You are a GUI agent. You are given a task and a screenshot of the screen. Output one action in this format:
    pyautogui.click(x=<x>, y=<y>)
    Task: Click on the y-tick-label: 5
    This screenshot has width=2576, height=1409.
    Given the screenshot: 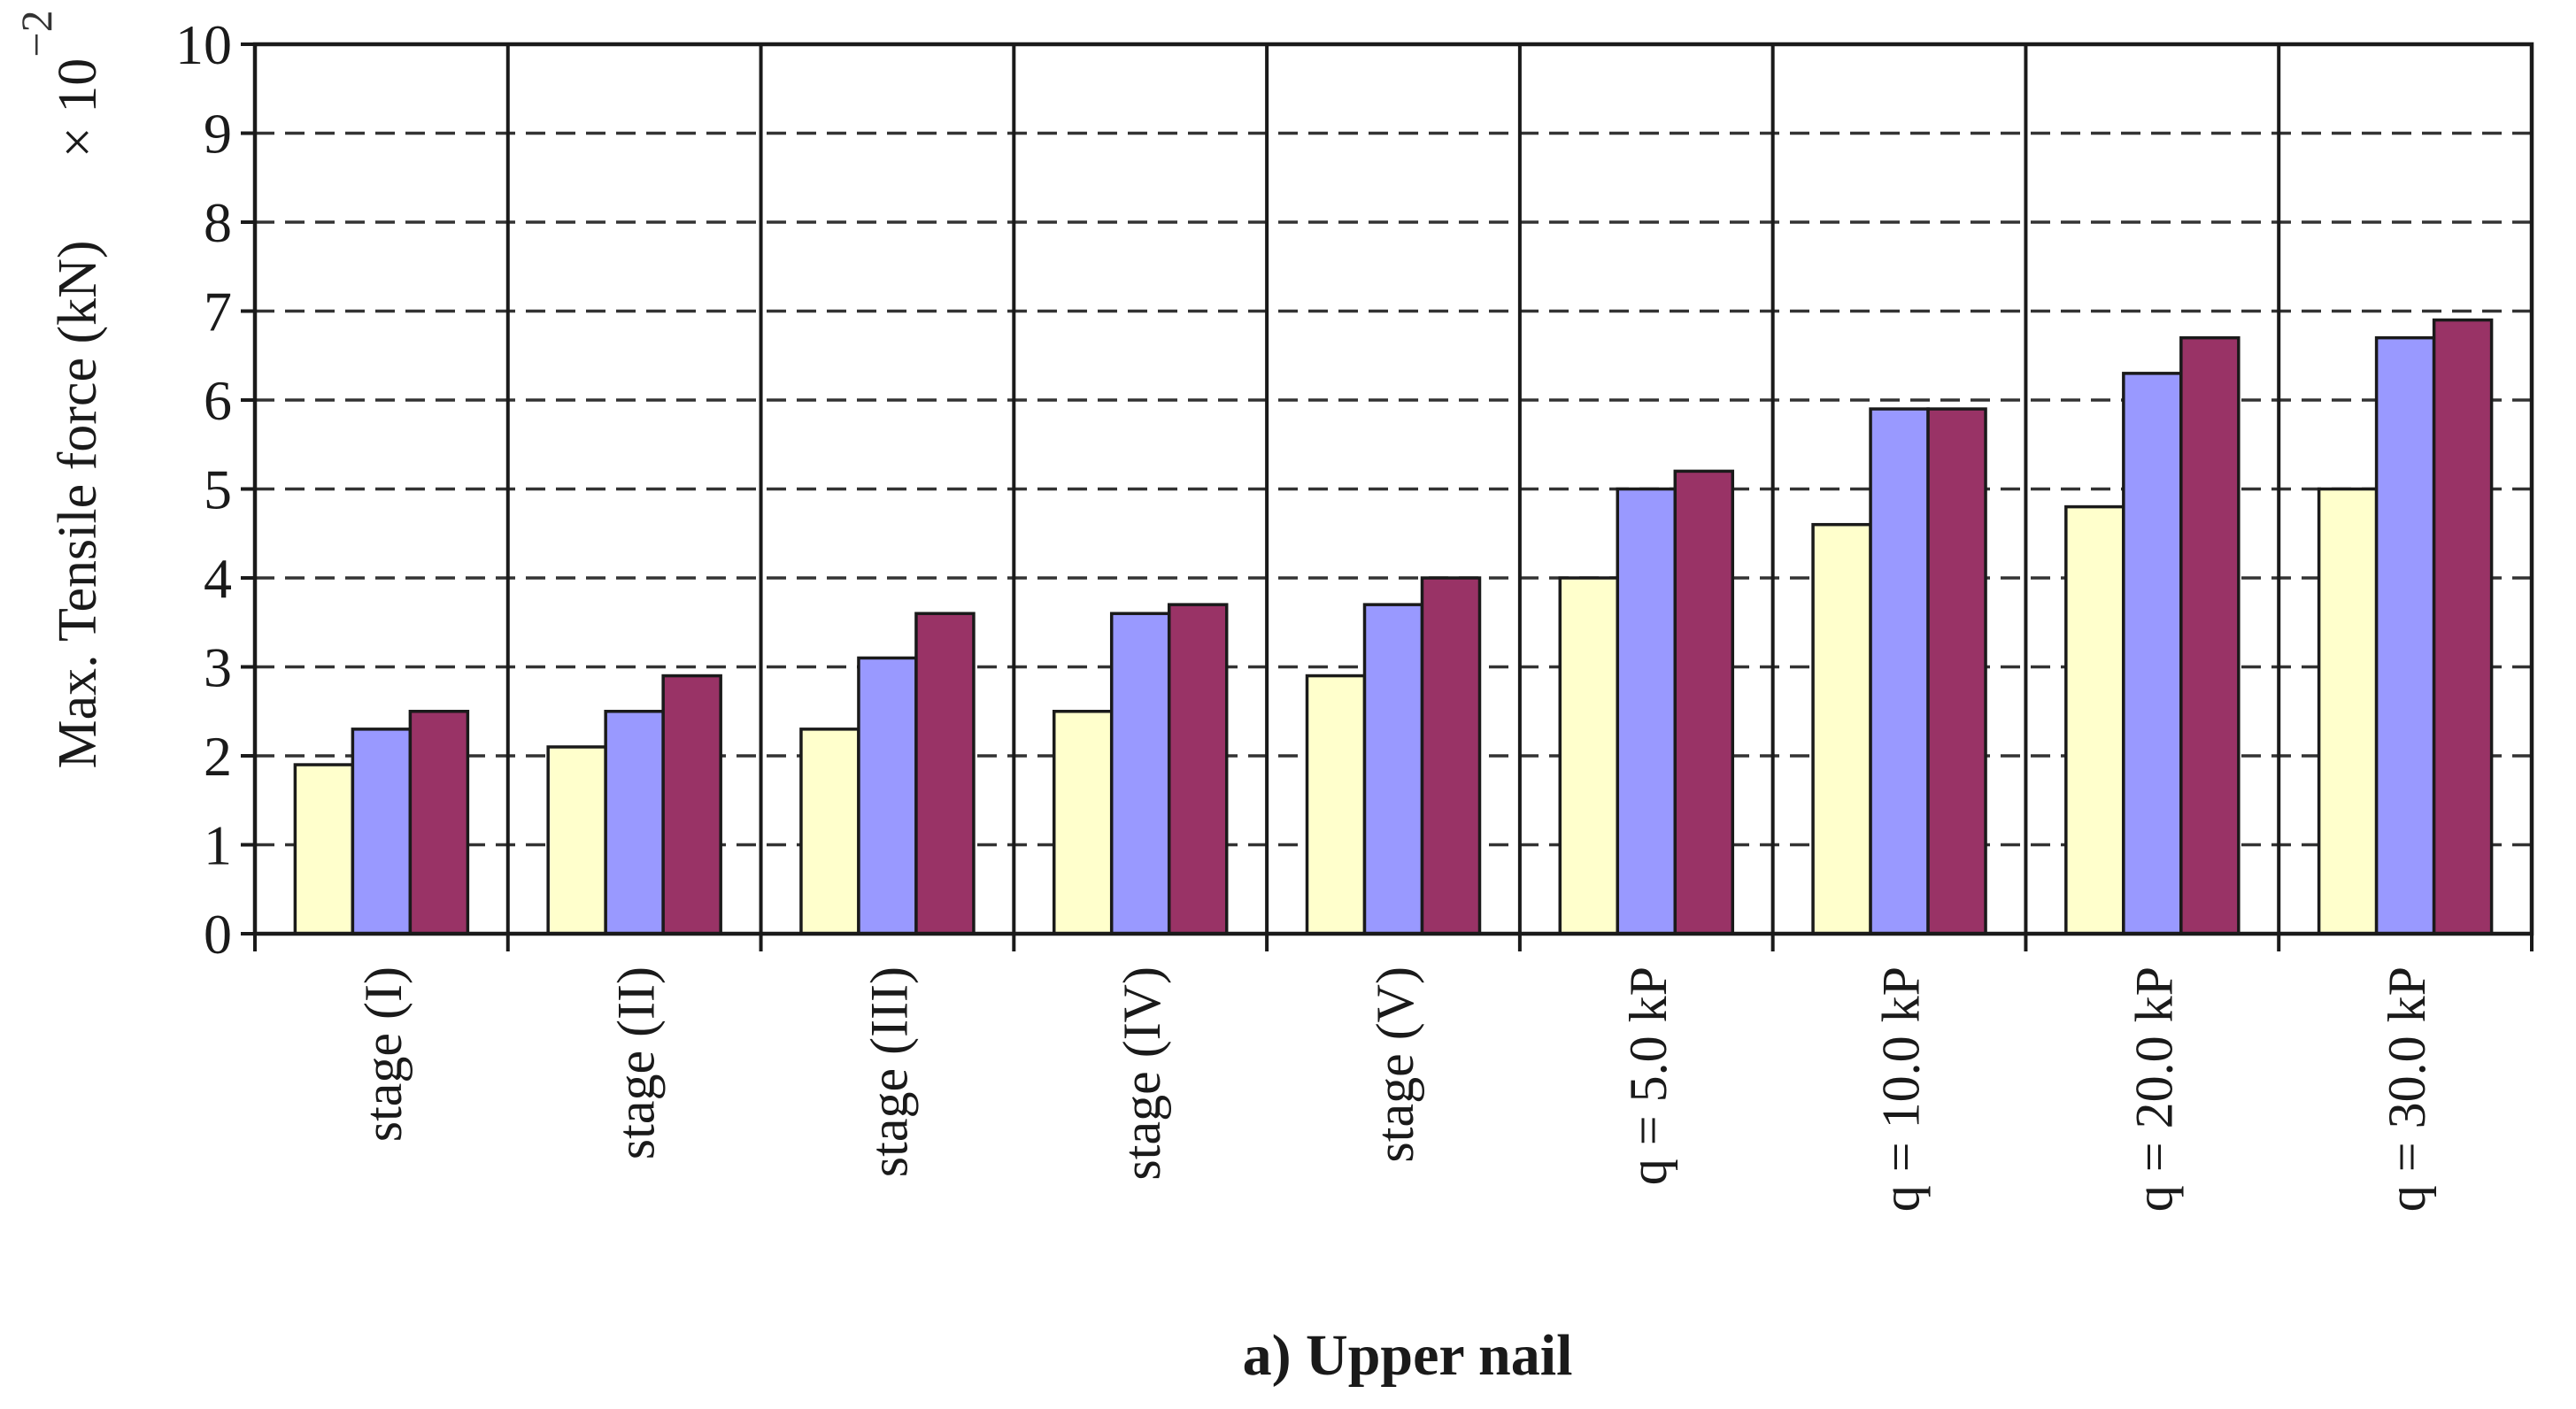 What is the action you would take?
    pyautogui.click(x=218, y=490)
    